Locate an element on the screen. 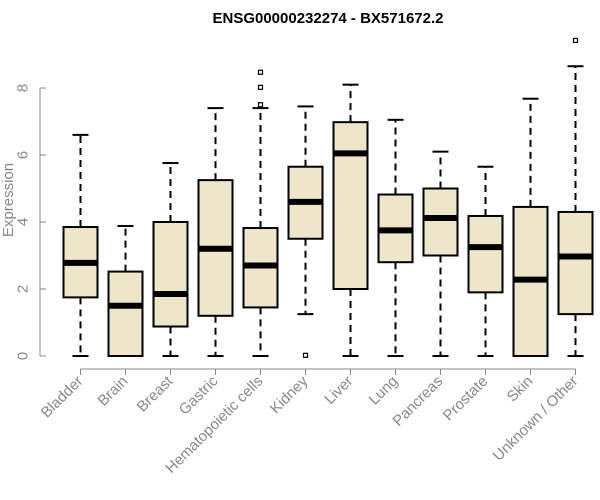  x-tick-label: Liver is located at coordinates (338, 390).